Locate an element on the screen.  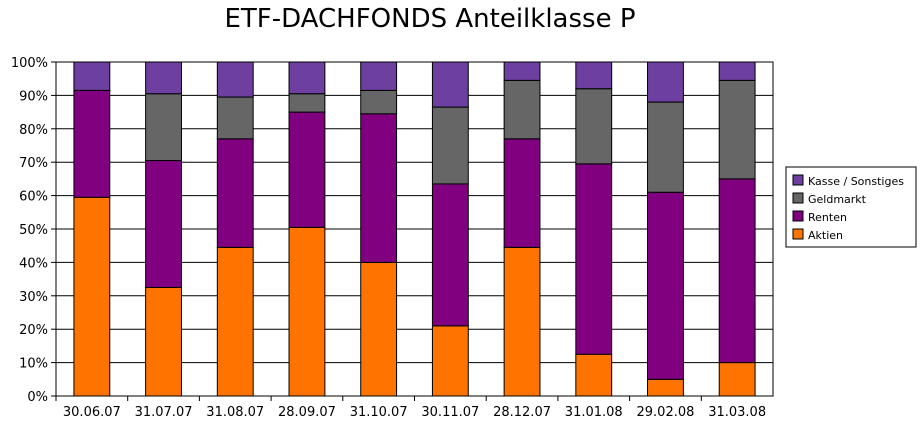
y-tick-label: 100% is located at coordinates (29, 63).